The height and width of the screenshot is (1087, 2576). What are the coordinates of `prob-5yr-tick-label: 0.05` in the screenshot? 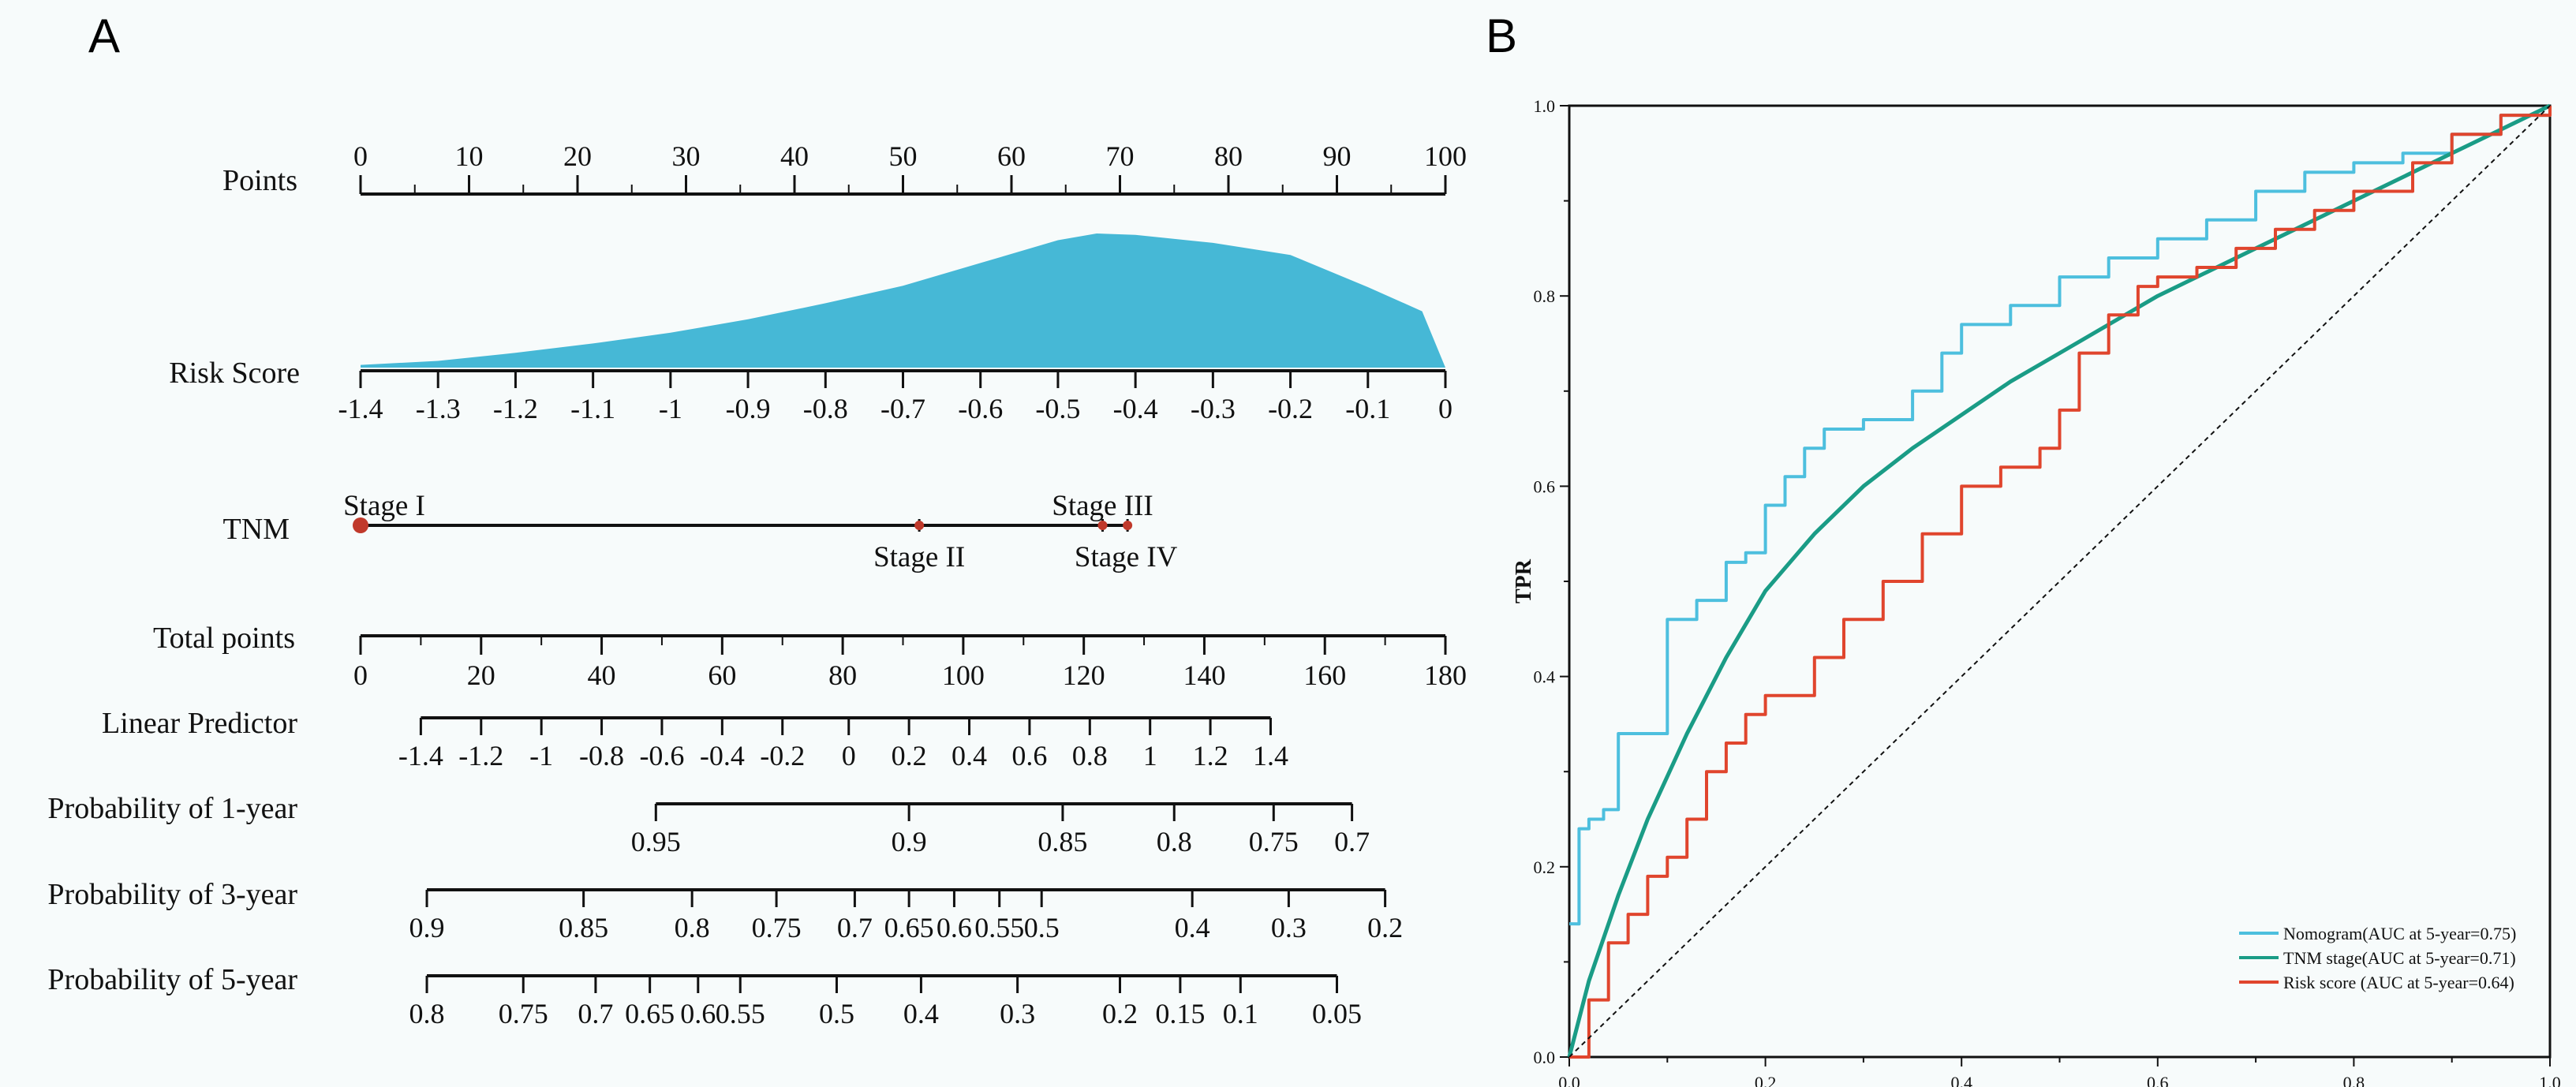 It's located at (1337, 1013).